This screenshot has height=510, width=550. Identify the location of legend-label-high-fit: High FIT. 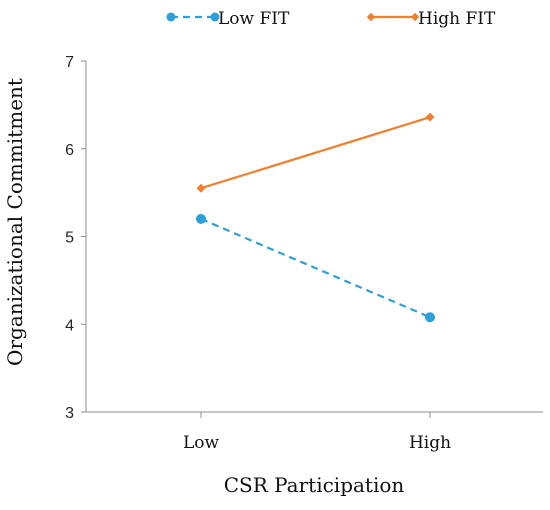
(457, 19).